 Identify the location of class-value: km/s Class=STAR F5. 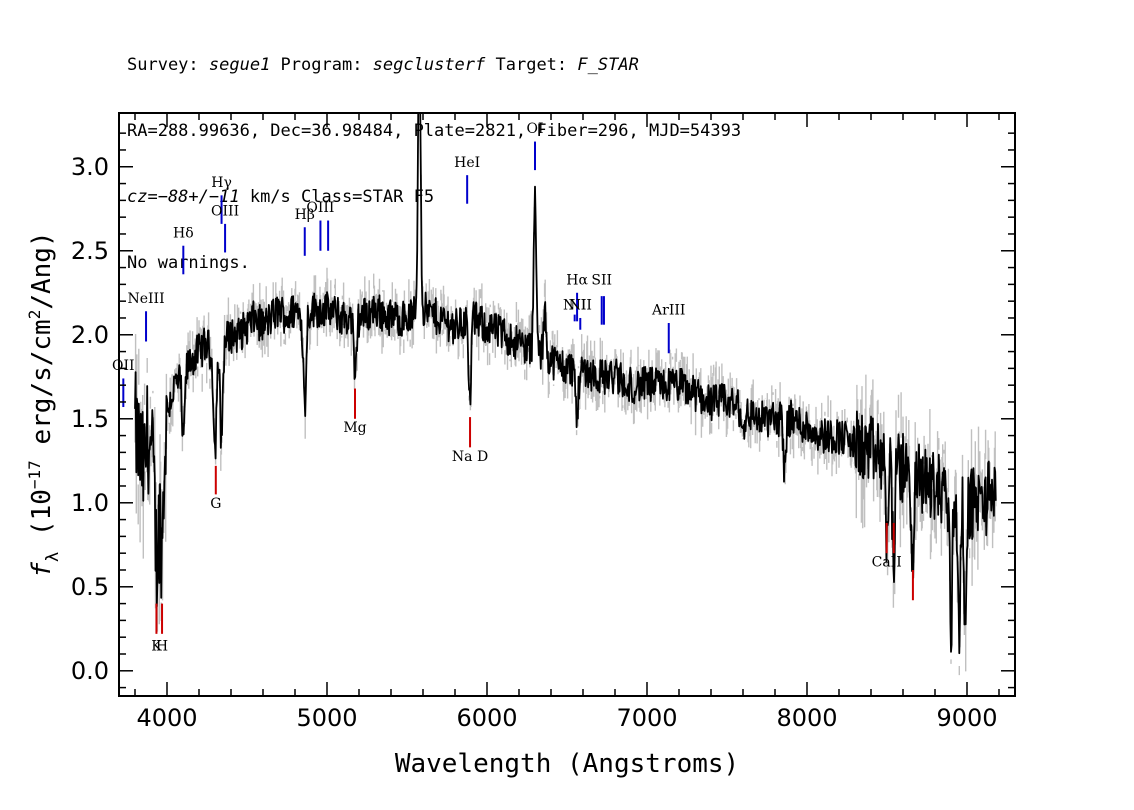
(337, 197).